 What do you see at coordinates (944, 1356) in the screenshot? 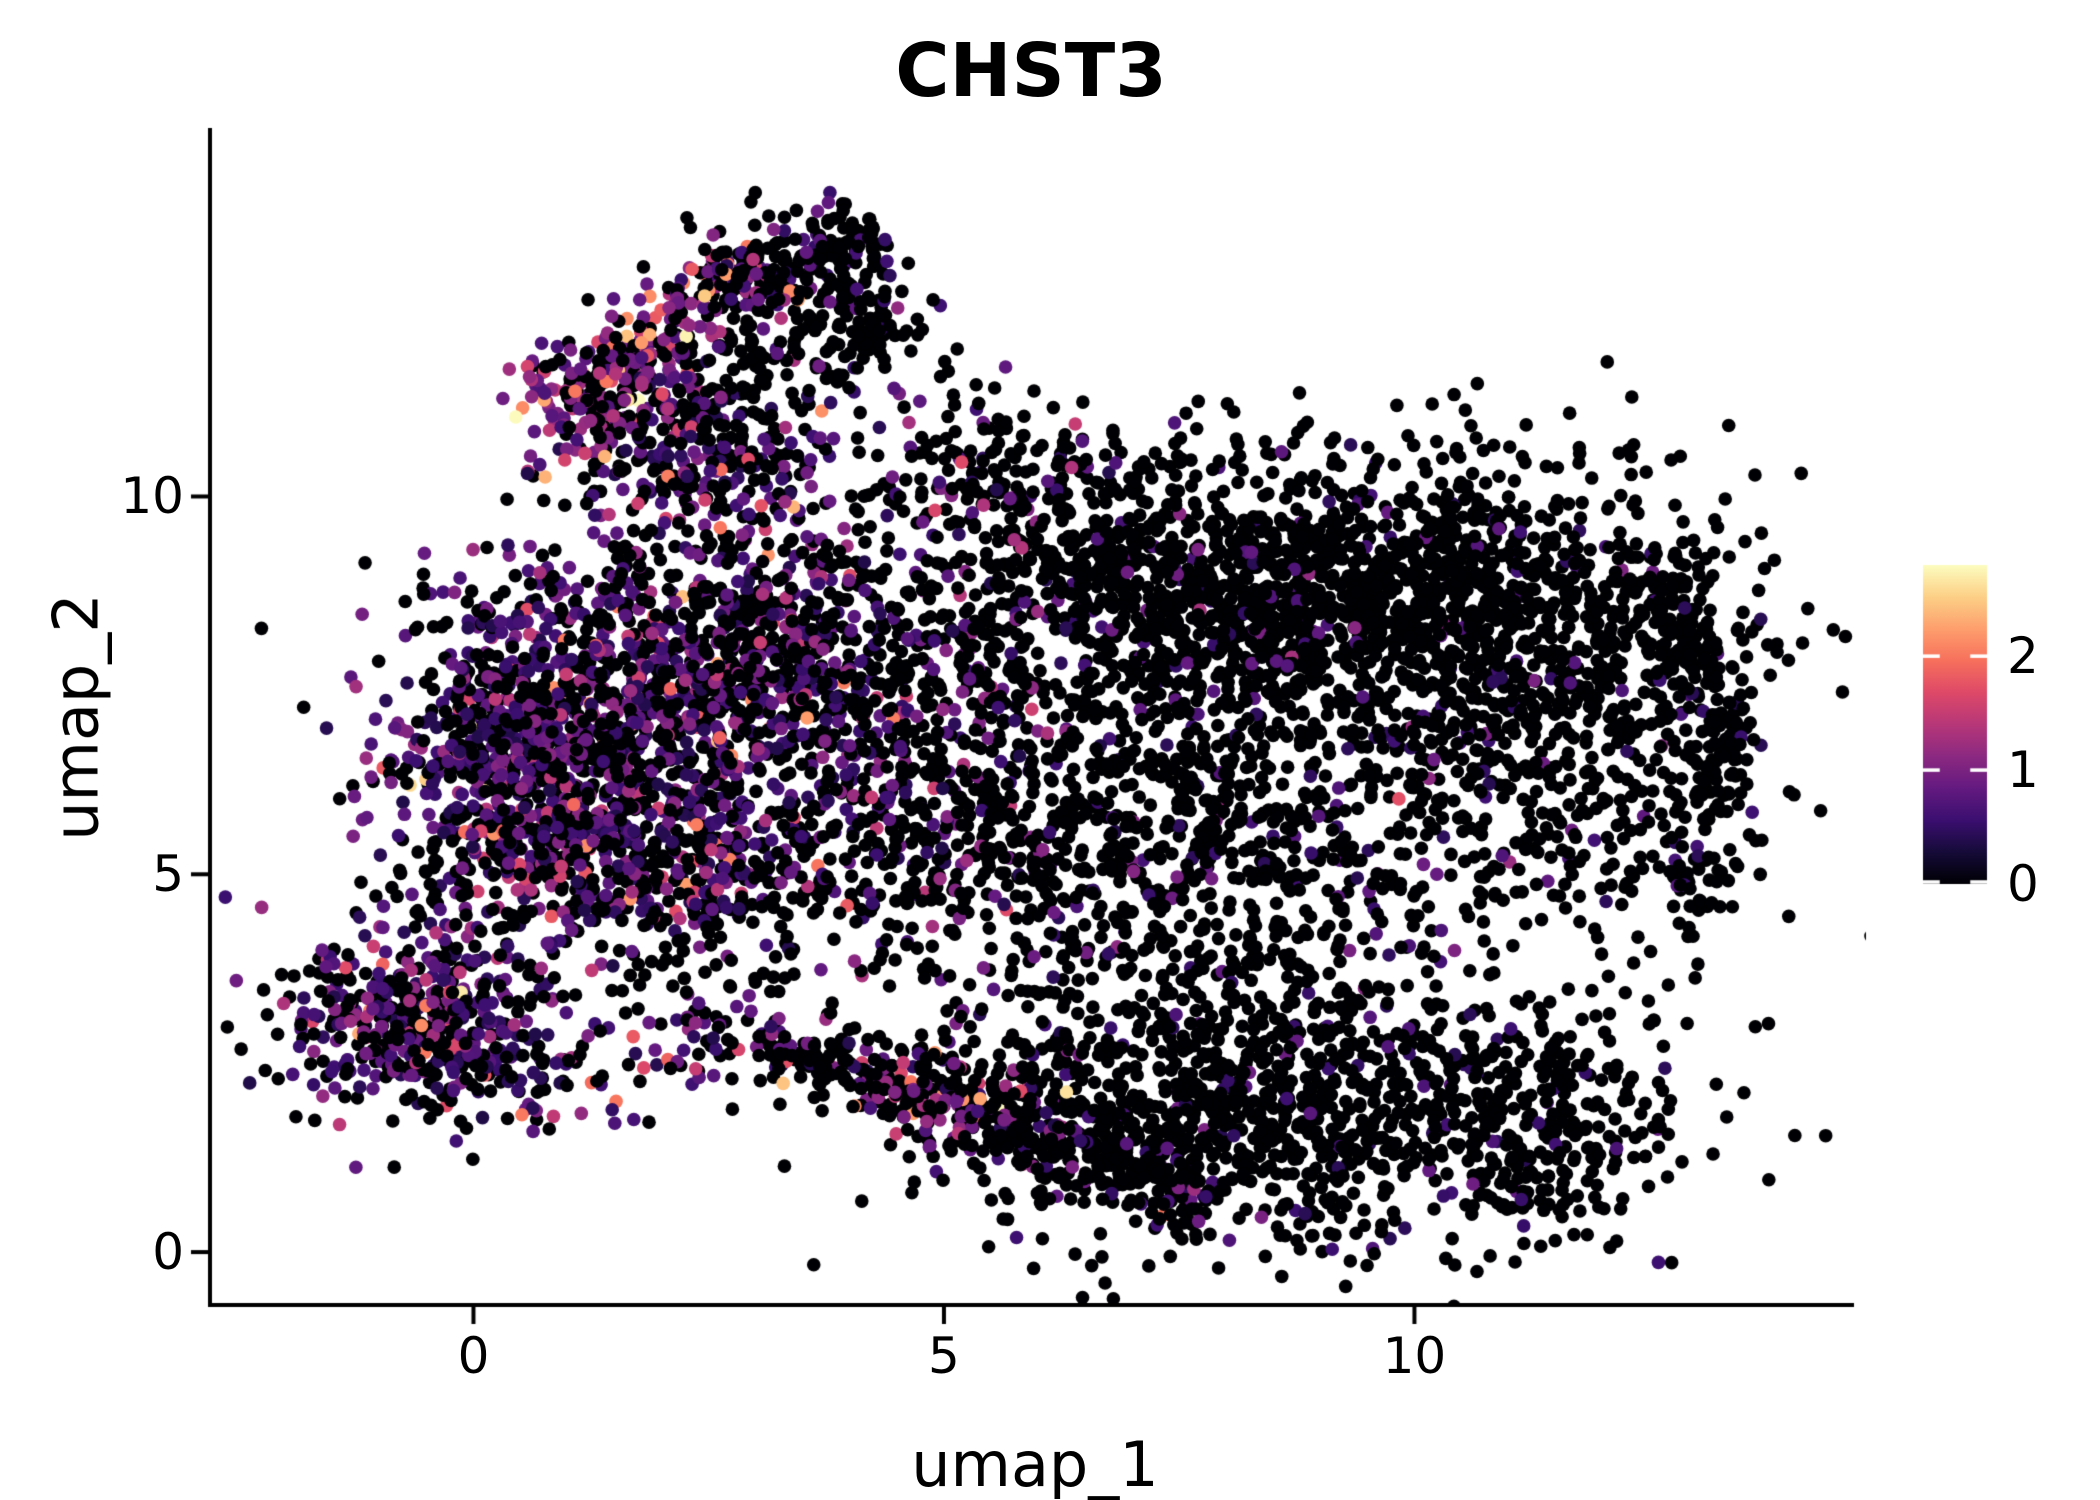
I see `x-tick-label-5: 5` at bounding box center [944, 1356].